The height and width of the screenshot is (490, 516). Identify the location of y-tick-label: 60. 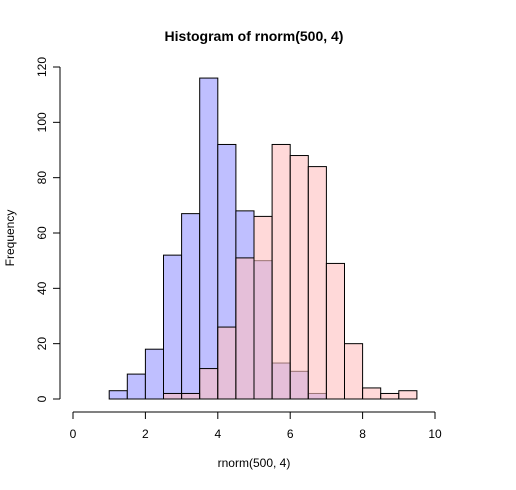
(42, 233).